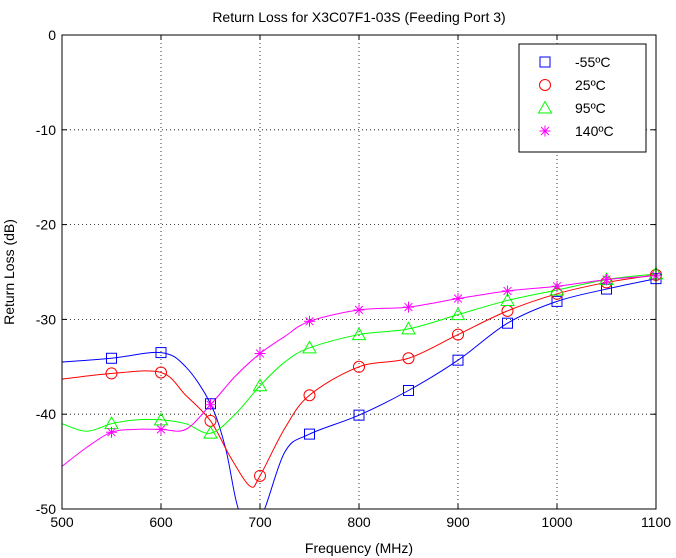 This screenshot has width=676, height=558. What do you see at coordinates (46, 414) in the screenshot?
I see `y-tick-label: -40` at bounding box center [46, 414].